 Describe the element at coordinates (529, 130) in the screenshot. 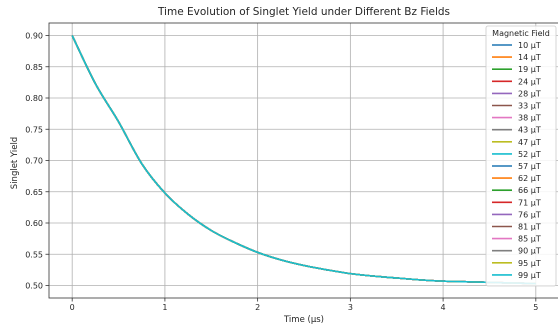

I see `legend-label: 43 μT` at that location.